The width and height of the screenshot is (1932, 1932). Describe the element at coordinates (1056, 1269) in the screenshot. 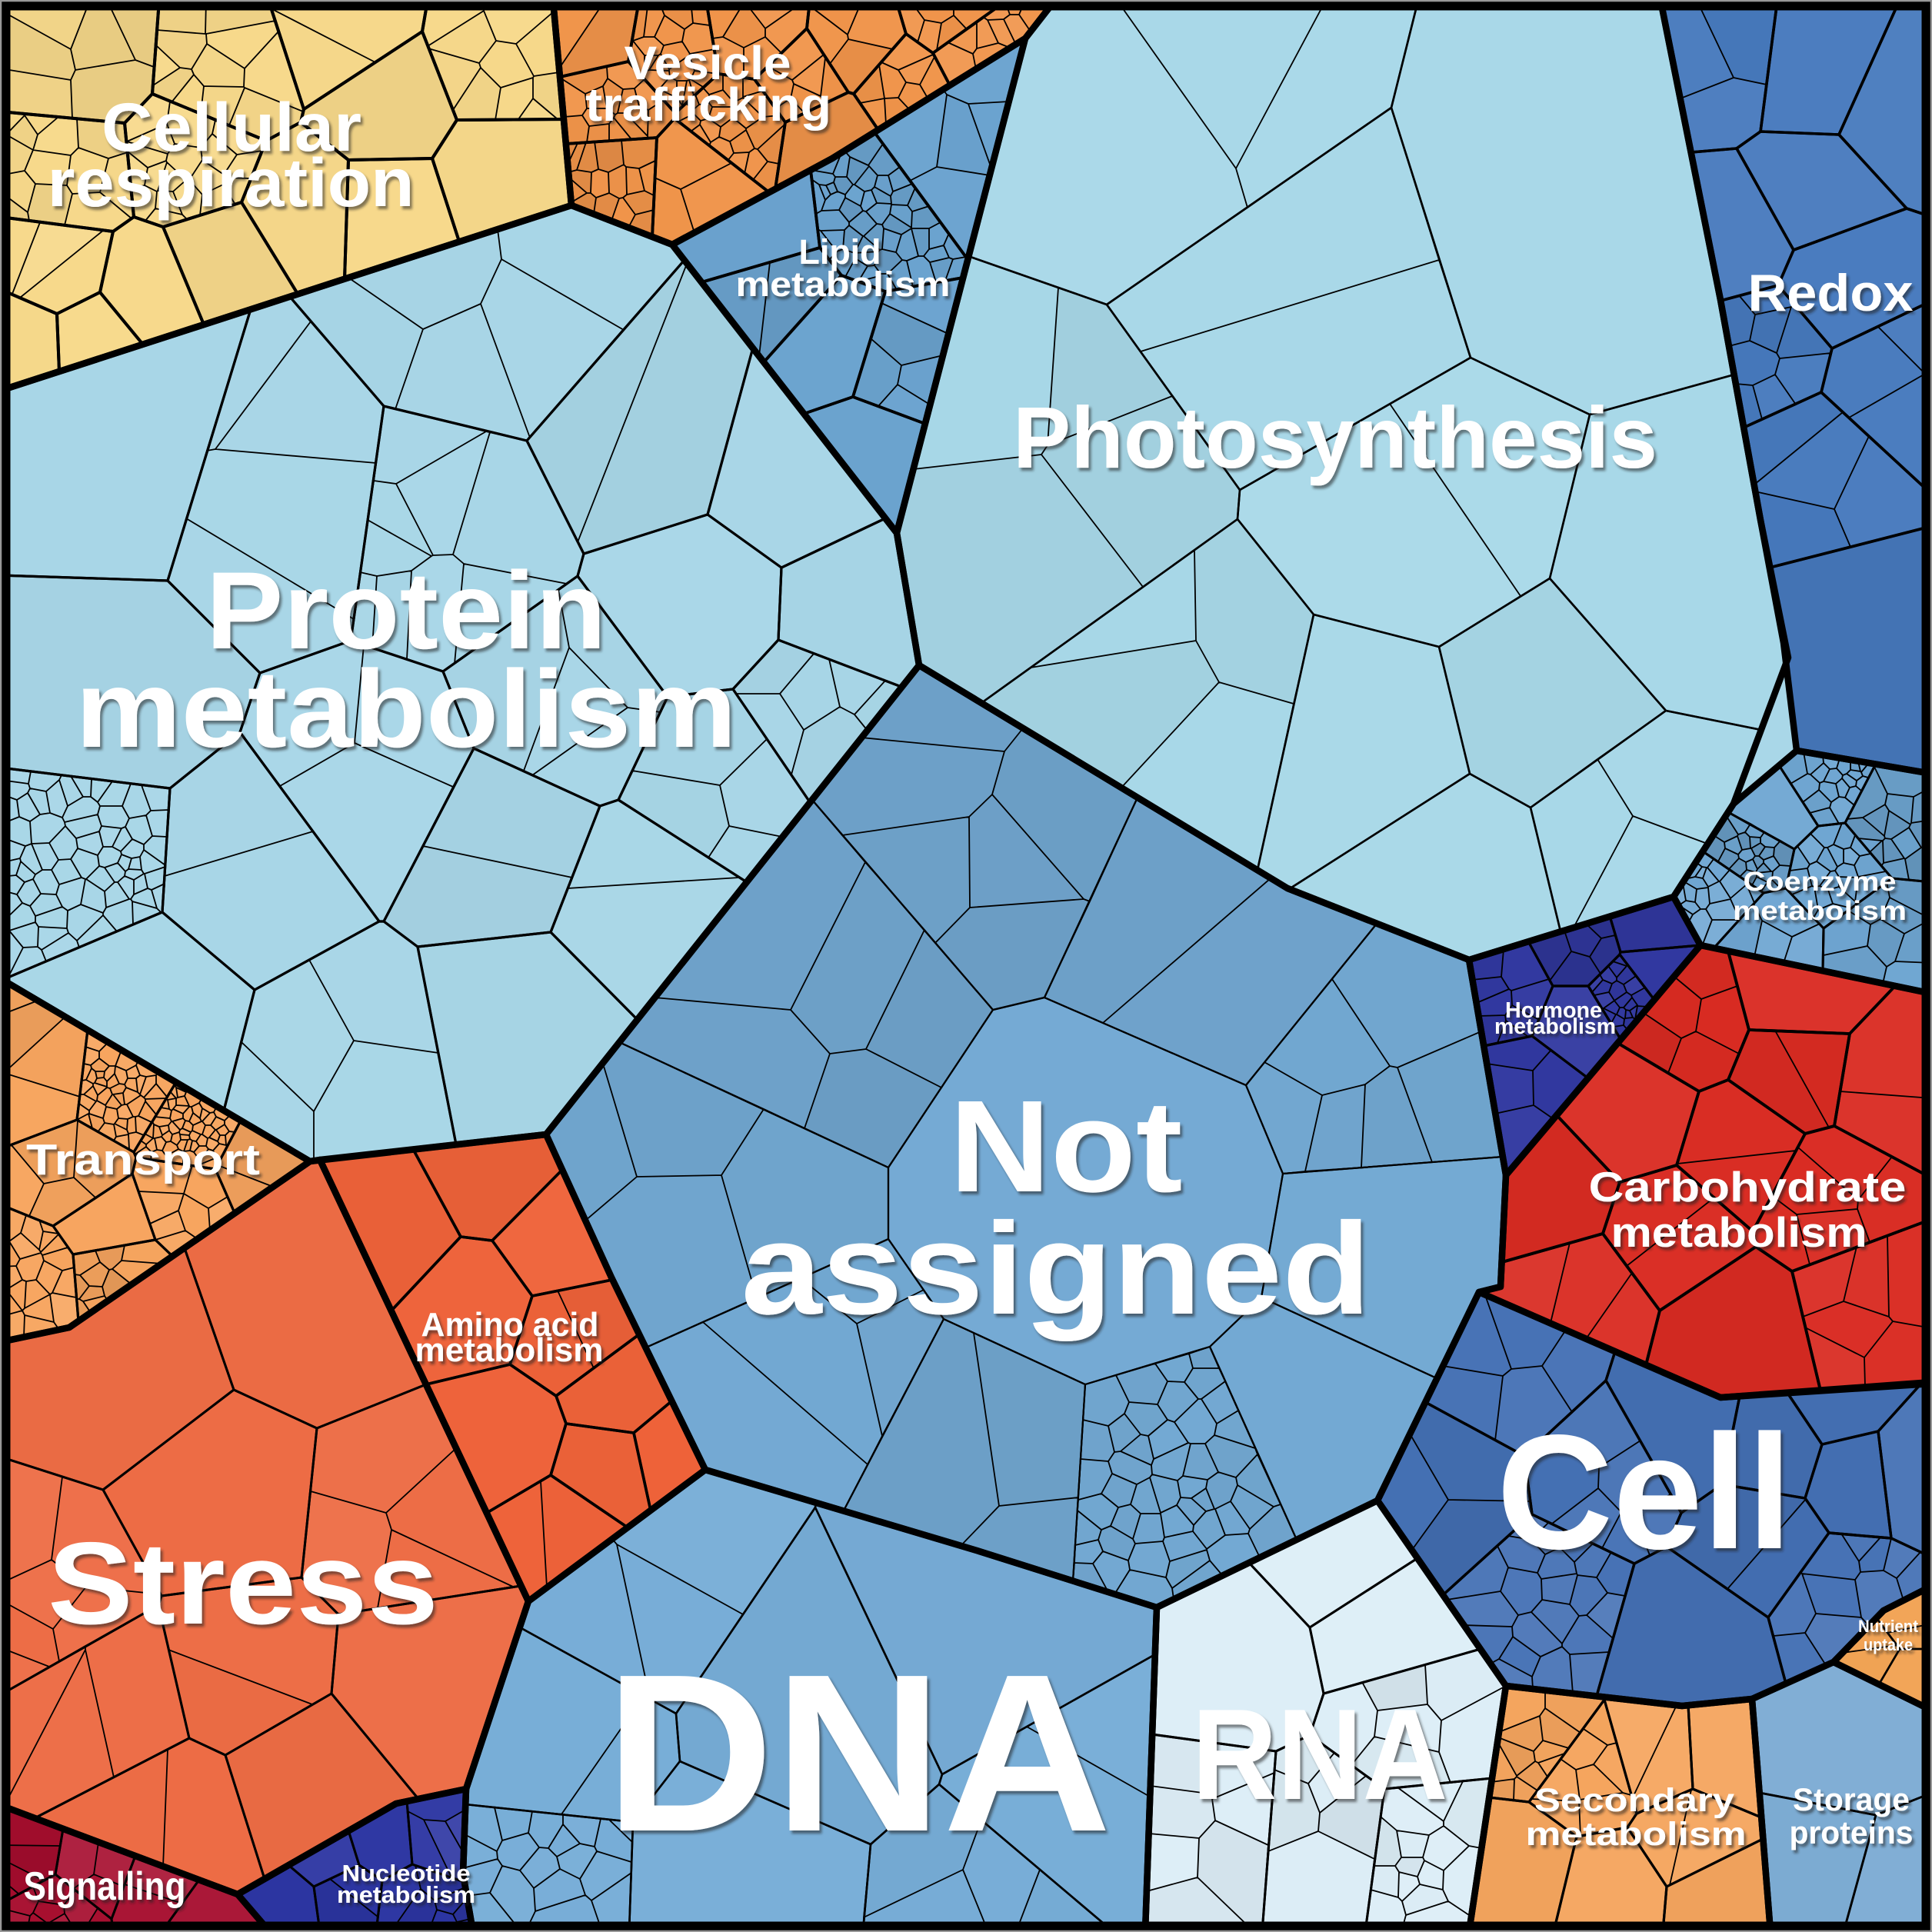

I see `svg-text: assigned` at that location.